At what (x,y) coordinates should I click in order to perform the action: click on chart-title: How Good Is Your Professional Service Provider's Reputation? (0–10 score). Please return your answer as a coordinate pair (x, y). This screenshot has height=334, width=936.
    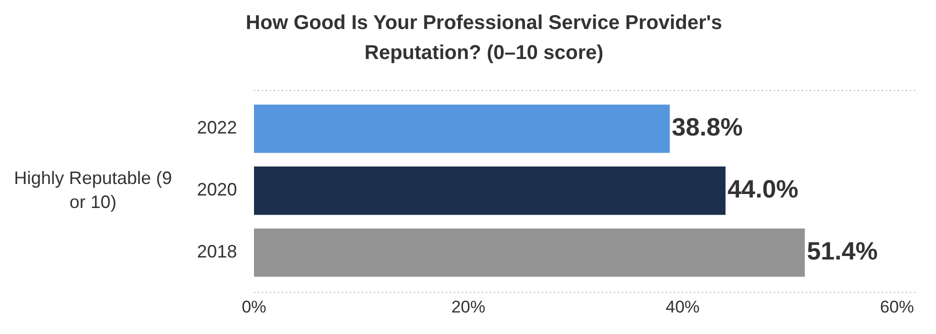
    Looking at the image, I should click on (484, 38).